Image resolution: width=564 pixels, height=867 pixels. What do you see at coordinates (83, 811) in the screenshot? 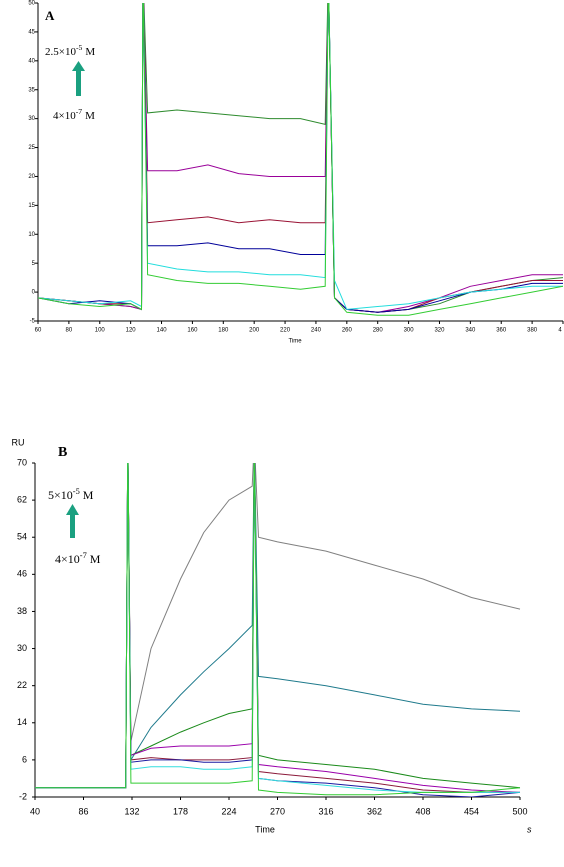
I see `x-tick-label: 86` at bounding box center [83, 811].